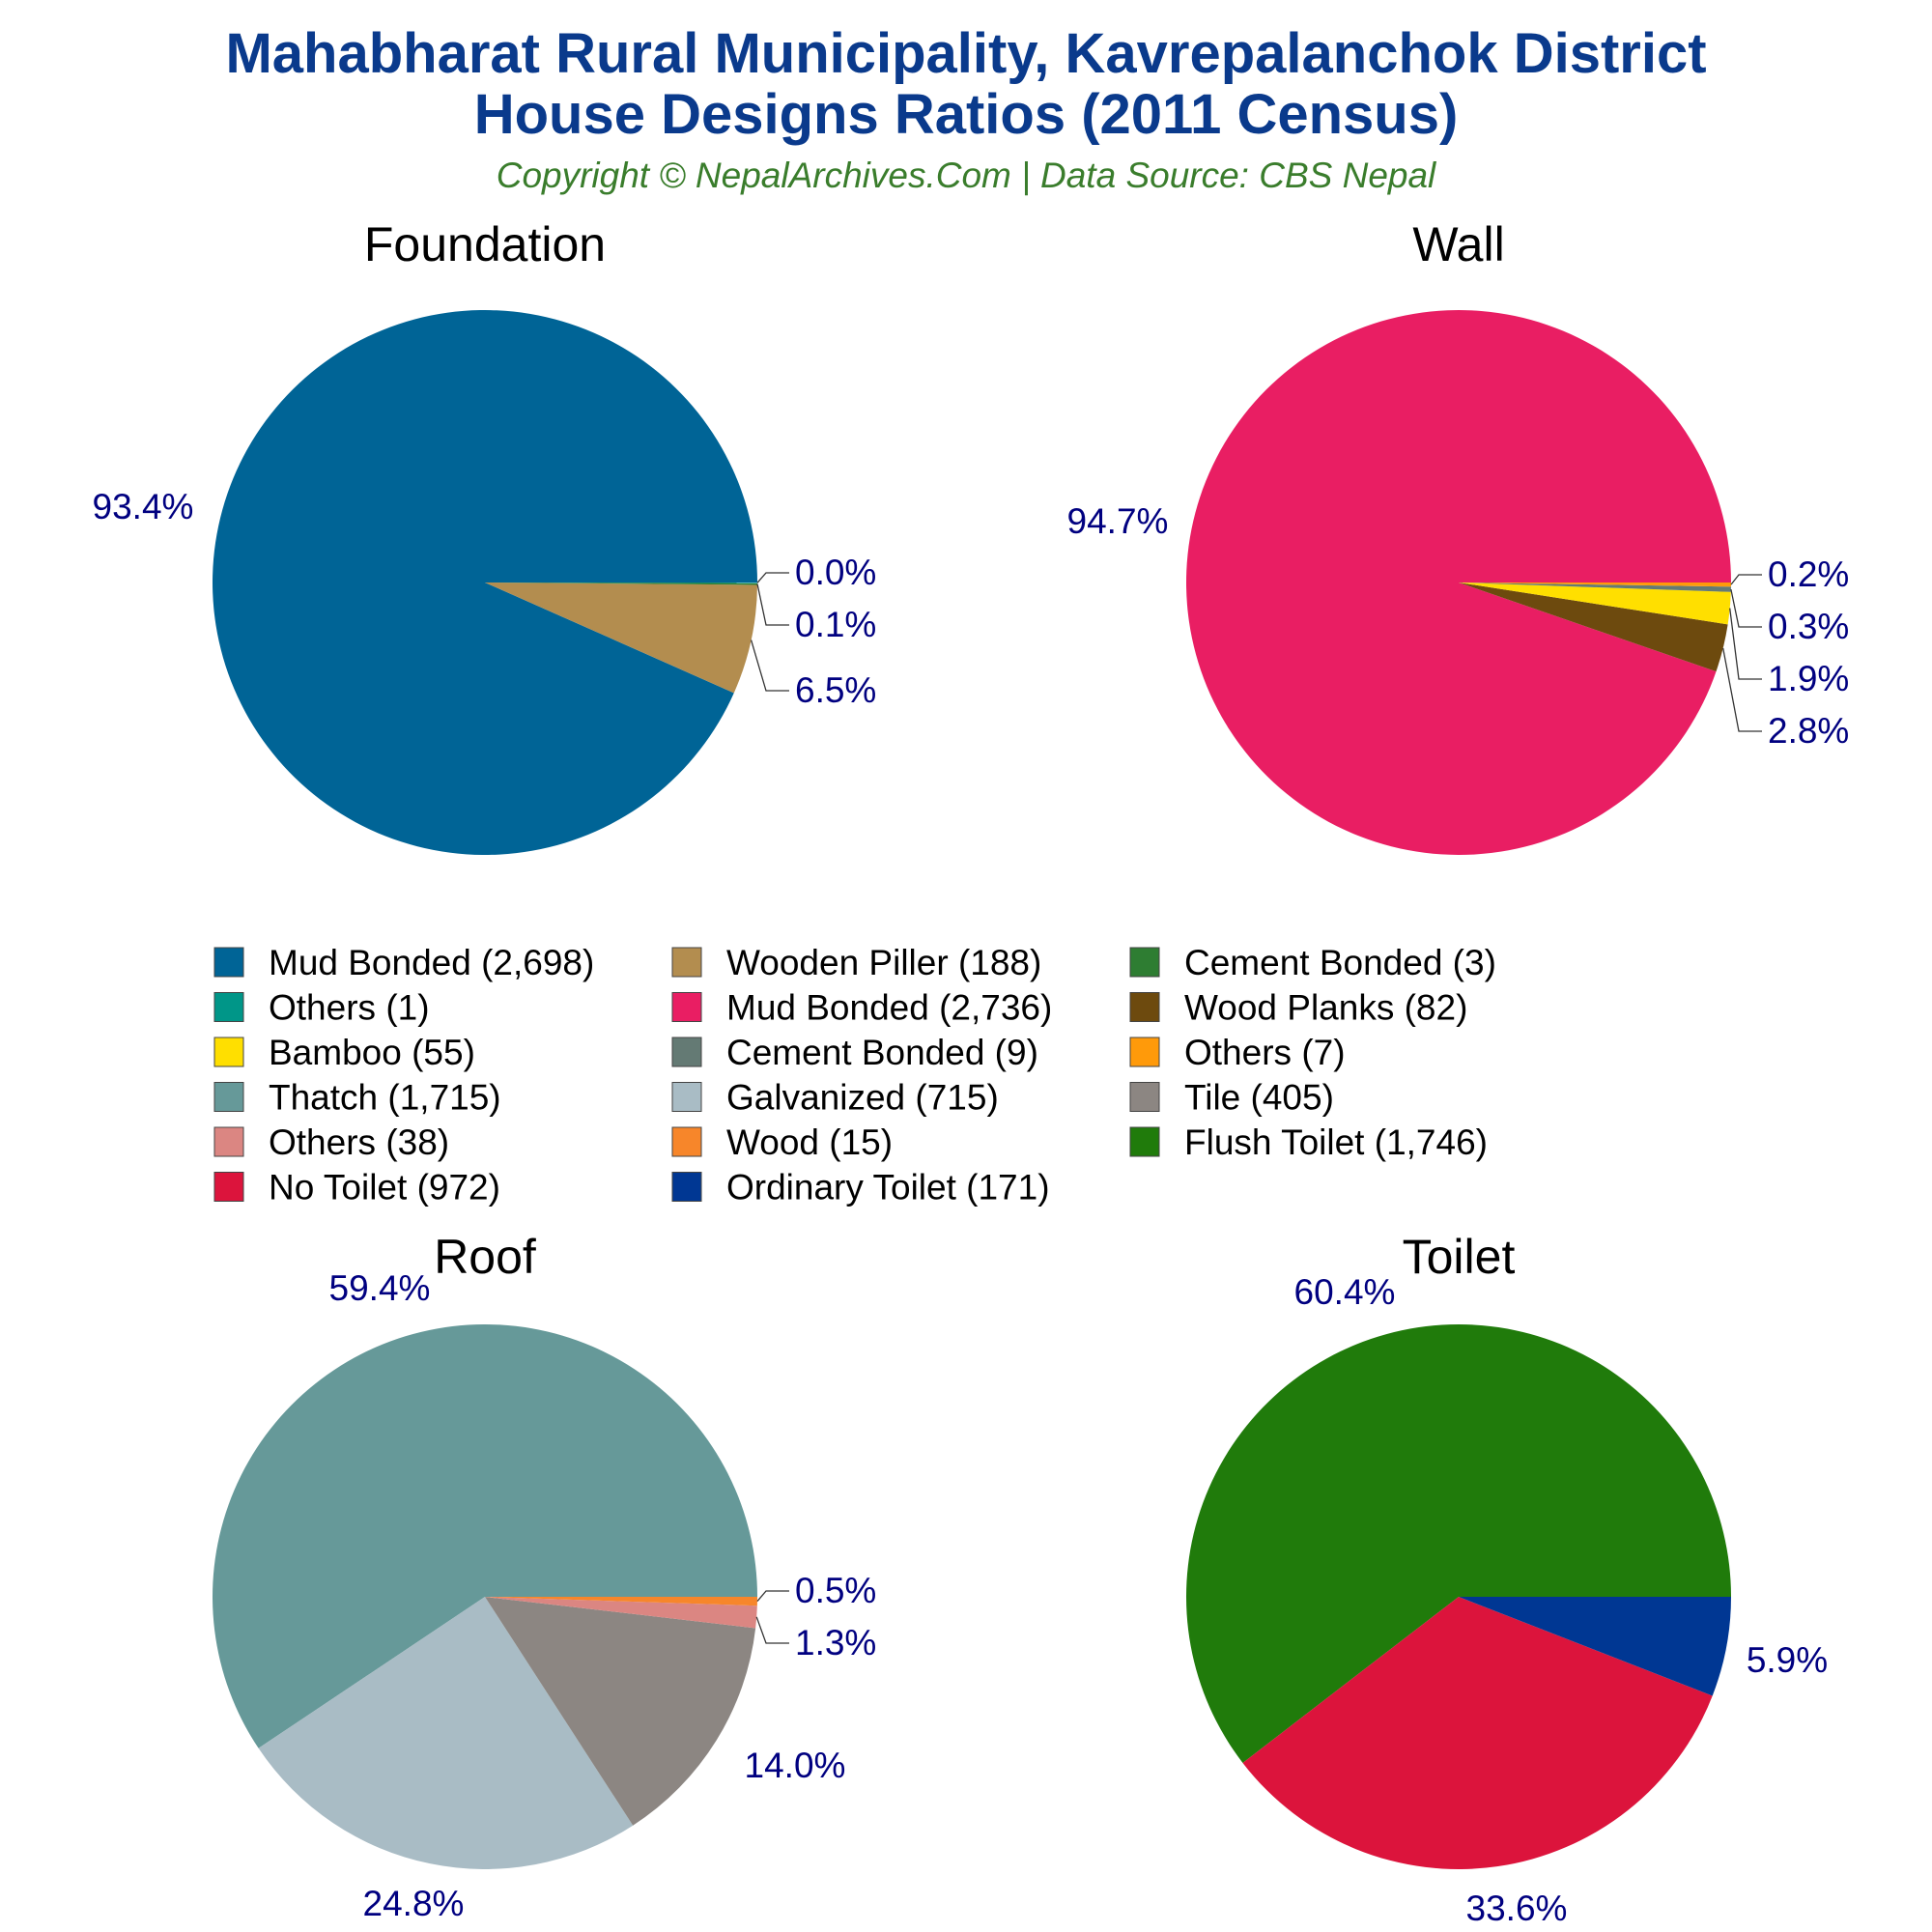 The image size is (1932, 1932). What do you see at coordinates (1458, 1543) in the screenshot?
I see `pie-slice-toilet-flush-toilet` at bounding box center [1458, 1543].